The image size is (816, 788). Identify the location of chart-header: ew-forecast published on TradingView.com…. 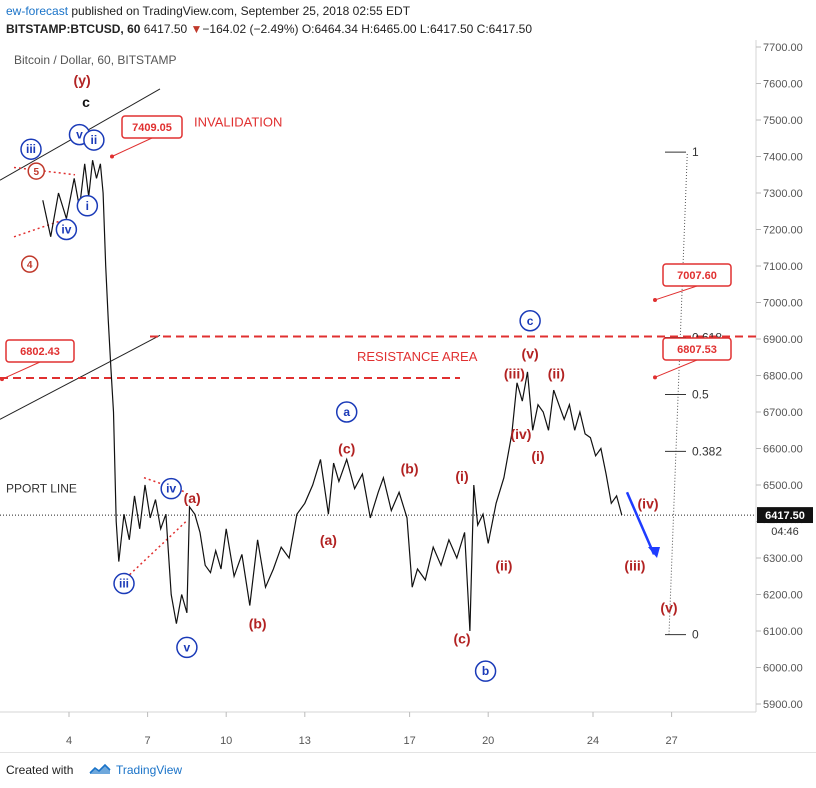
(408, 20).